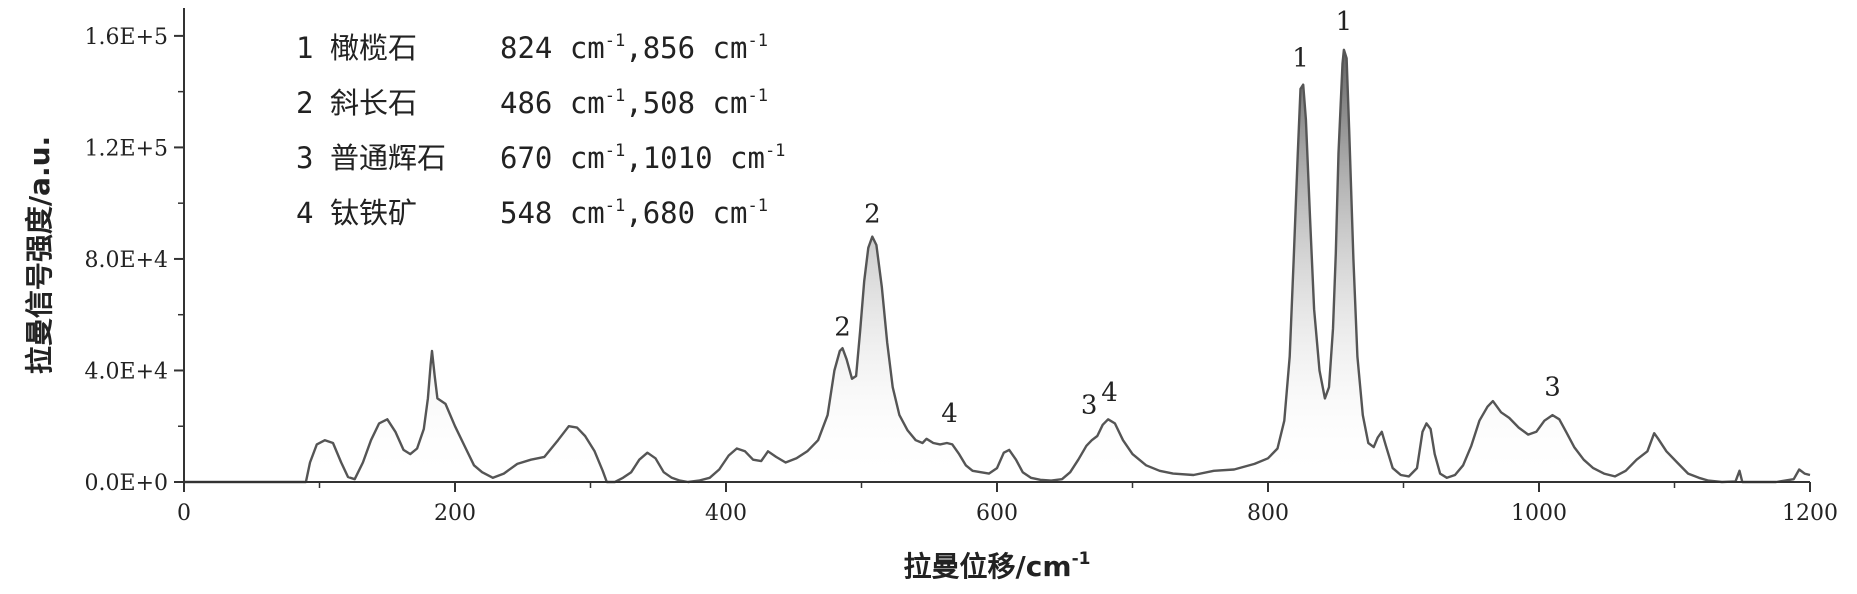 The width and height of the screenshot is (1857, 594). Describe the element at coordinates (997, 513) in the screenshot. I see `x-tick-label: 600` at that location.